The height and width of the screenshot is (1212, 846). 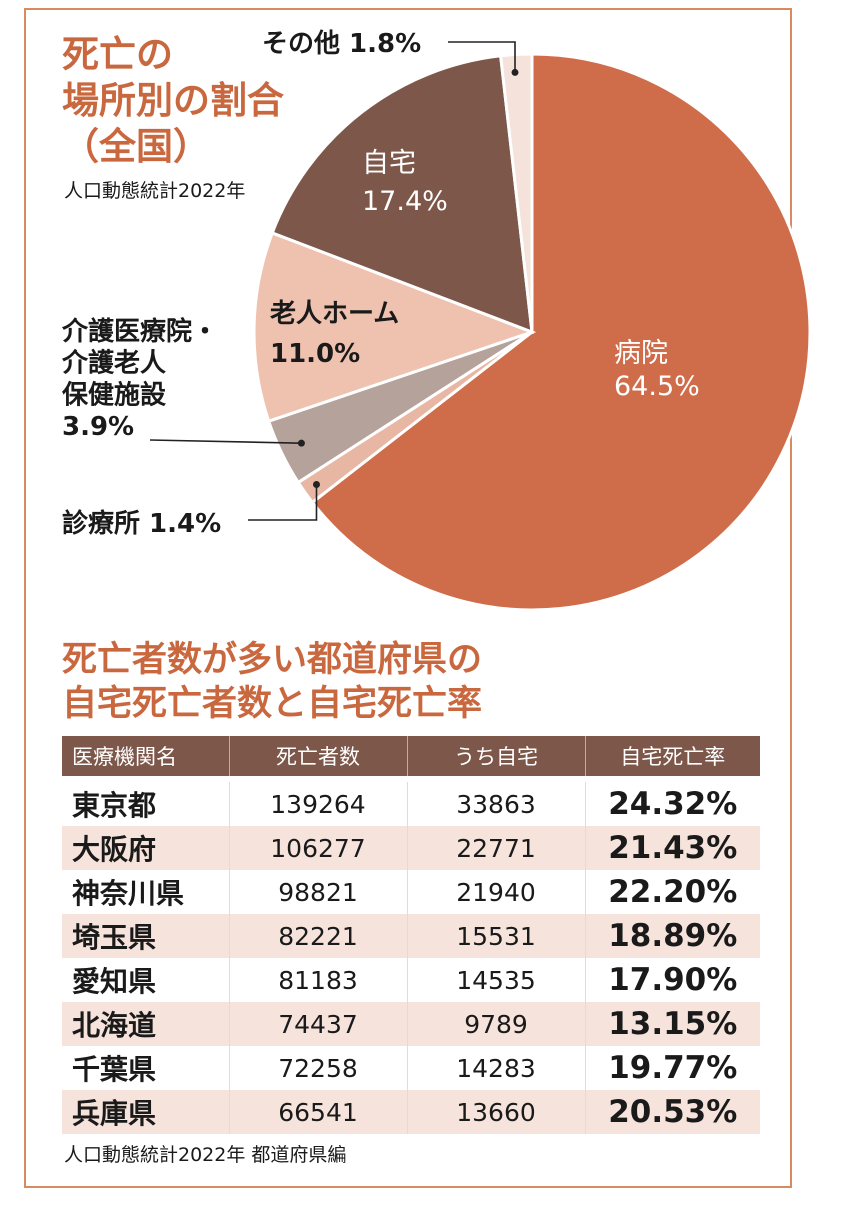 I want to click on table-row: 兵庫県 66541 13660 20.53%, so click(x=411, y=1112).